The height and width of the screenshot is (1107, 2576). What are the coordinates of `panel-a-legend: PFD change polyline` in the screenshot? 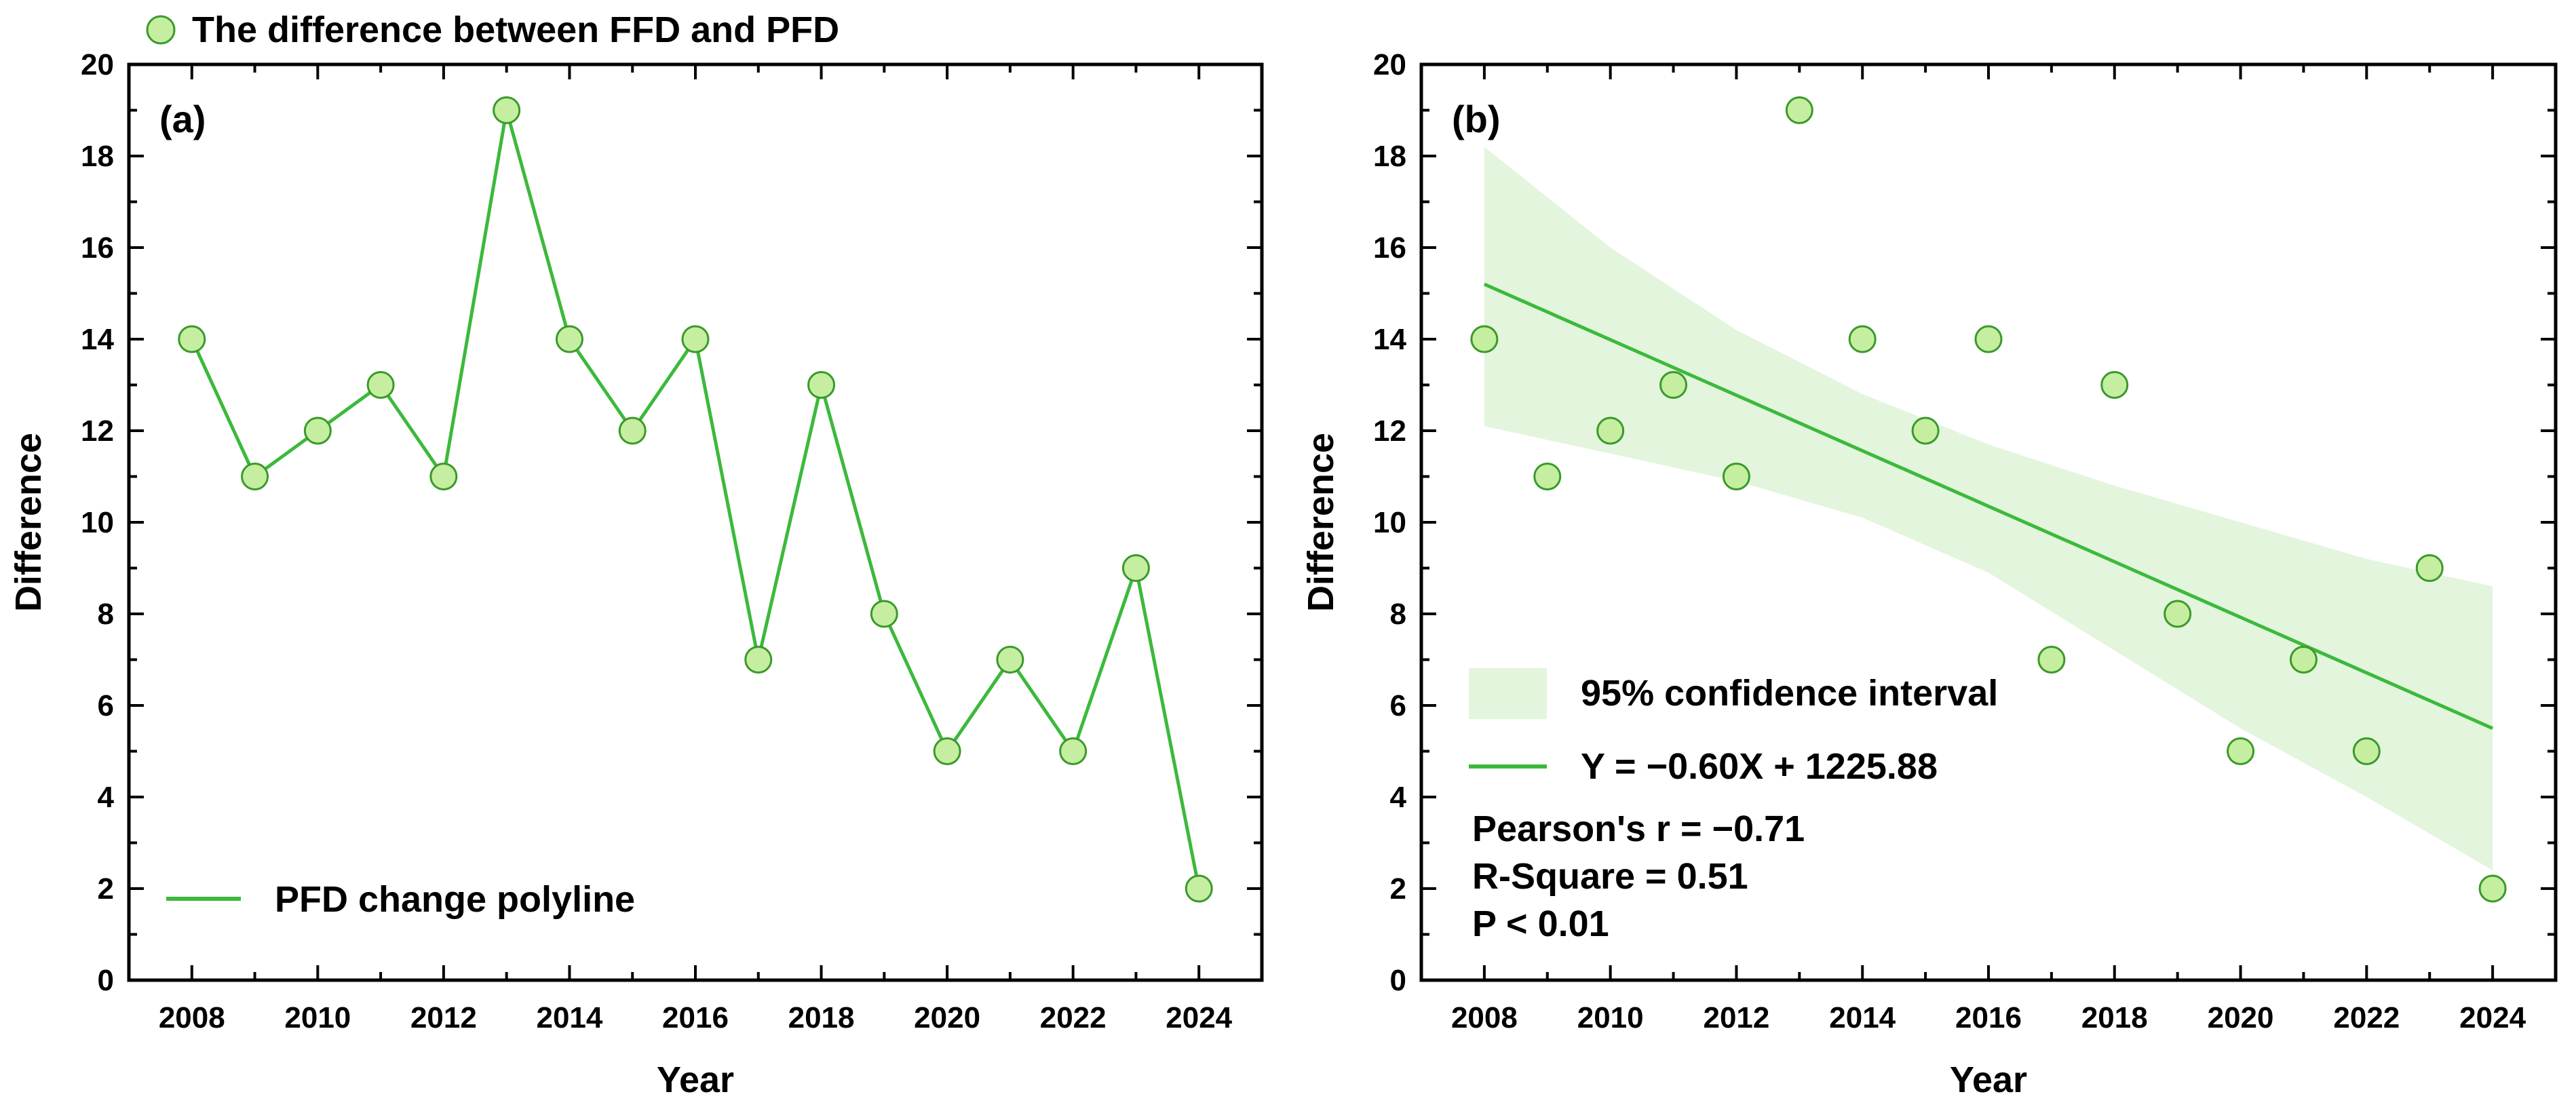 It's located at (401, 900).